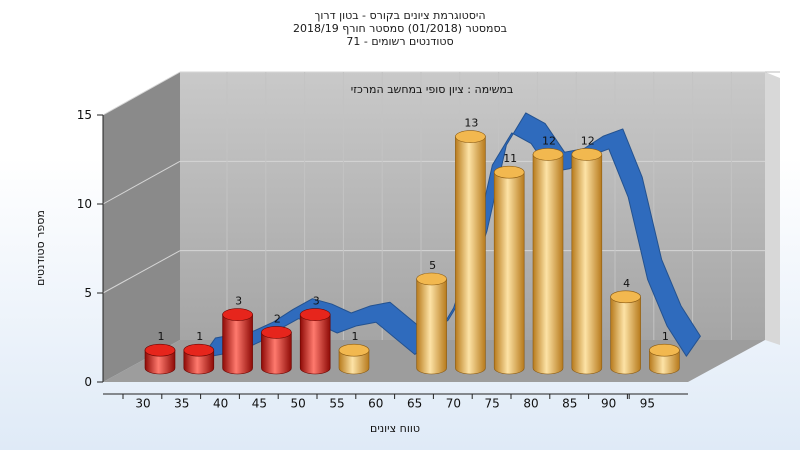 The width and height of the screenshot is (800, 450). Describe the element at coordinates (88, 293) in the screenshot. I see `y-tick-label: 5` at that location.